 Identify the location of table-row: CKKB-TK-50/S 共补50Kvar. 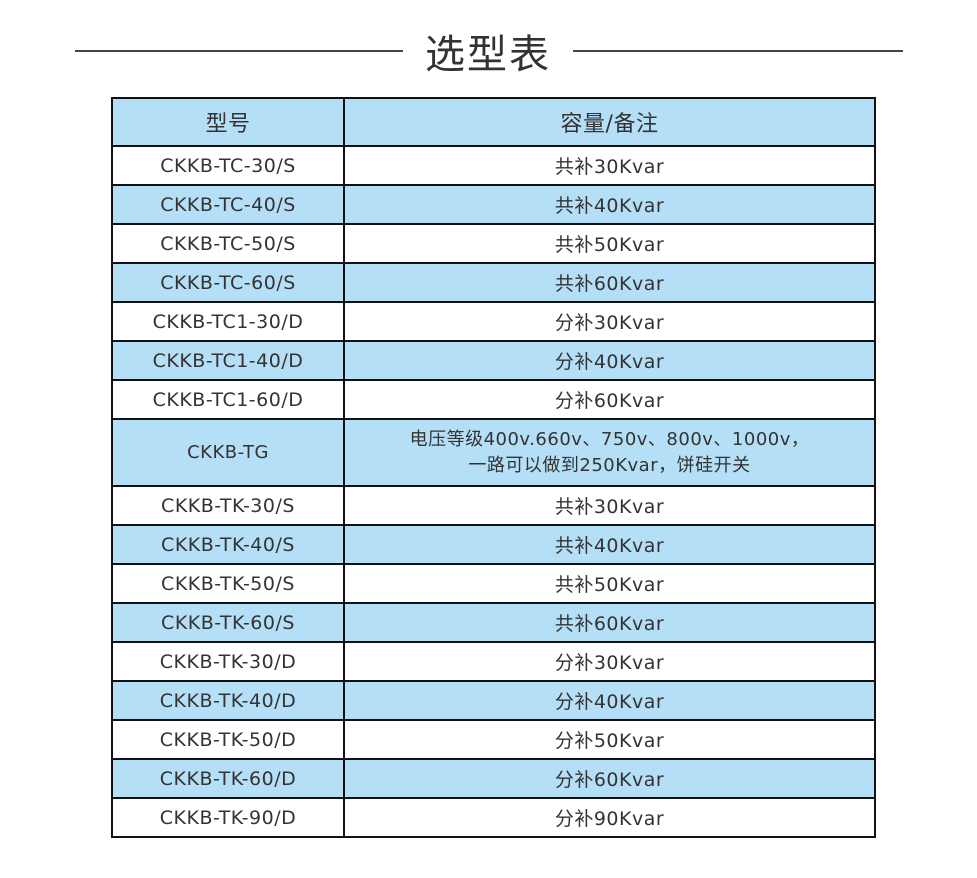
(493, 583).